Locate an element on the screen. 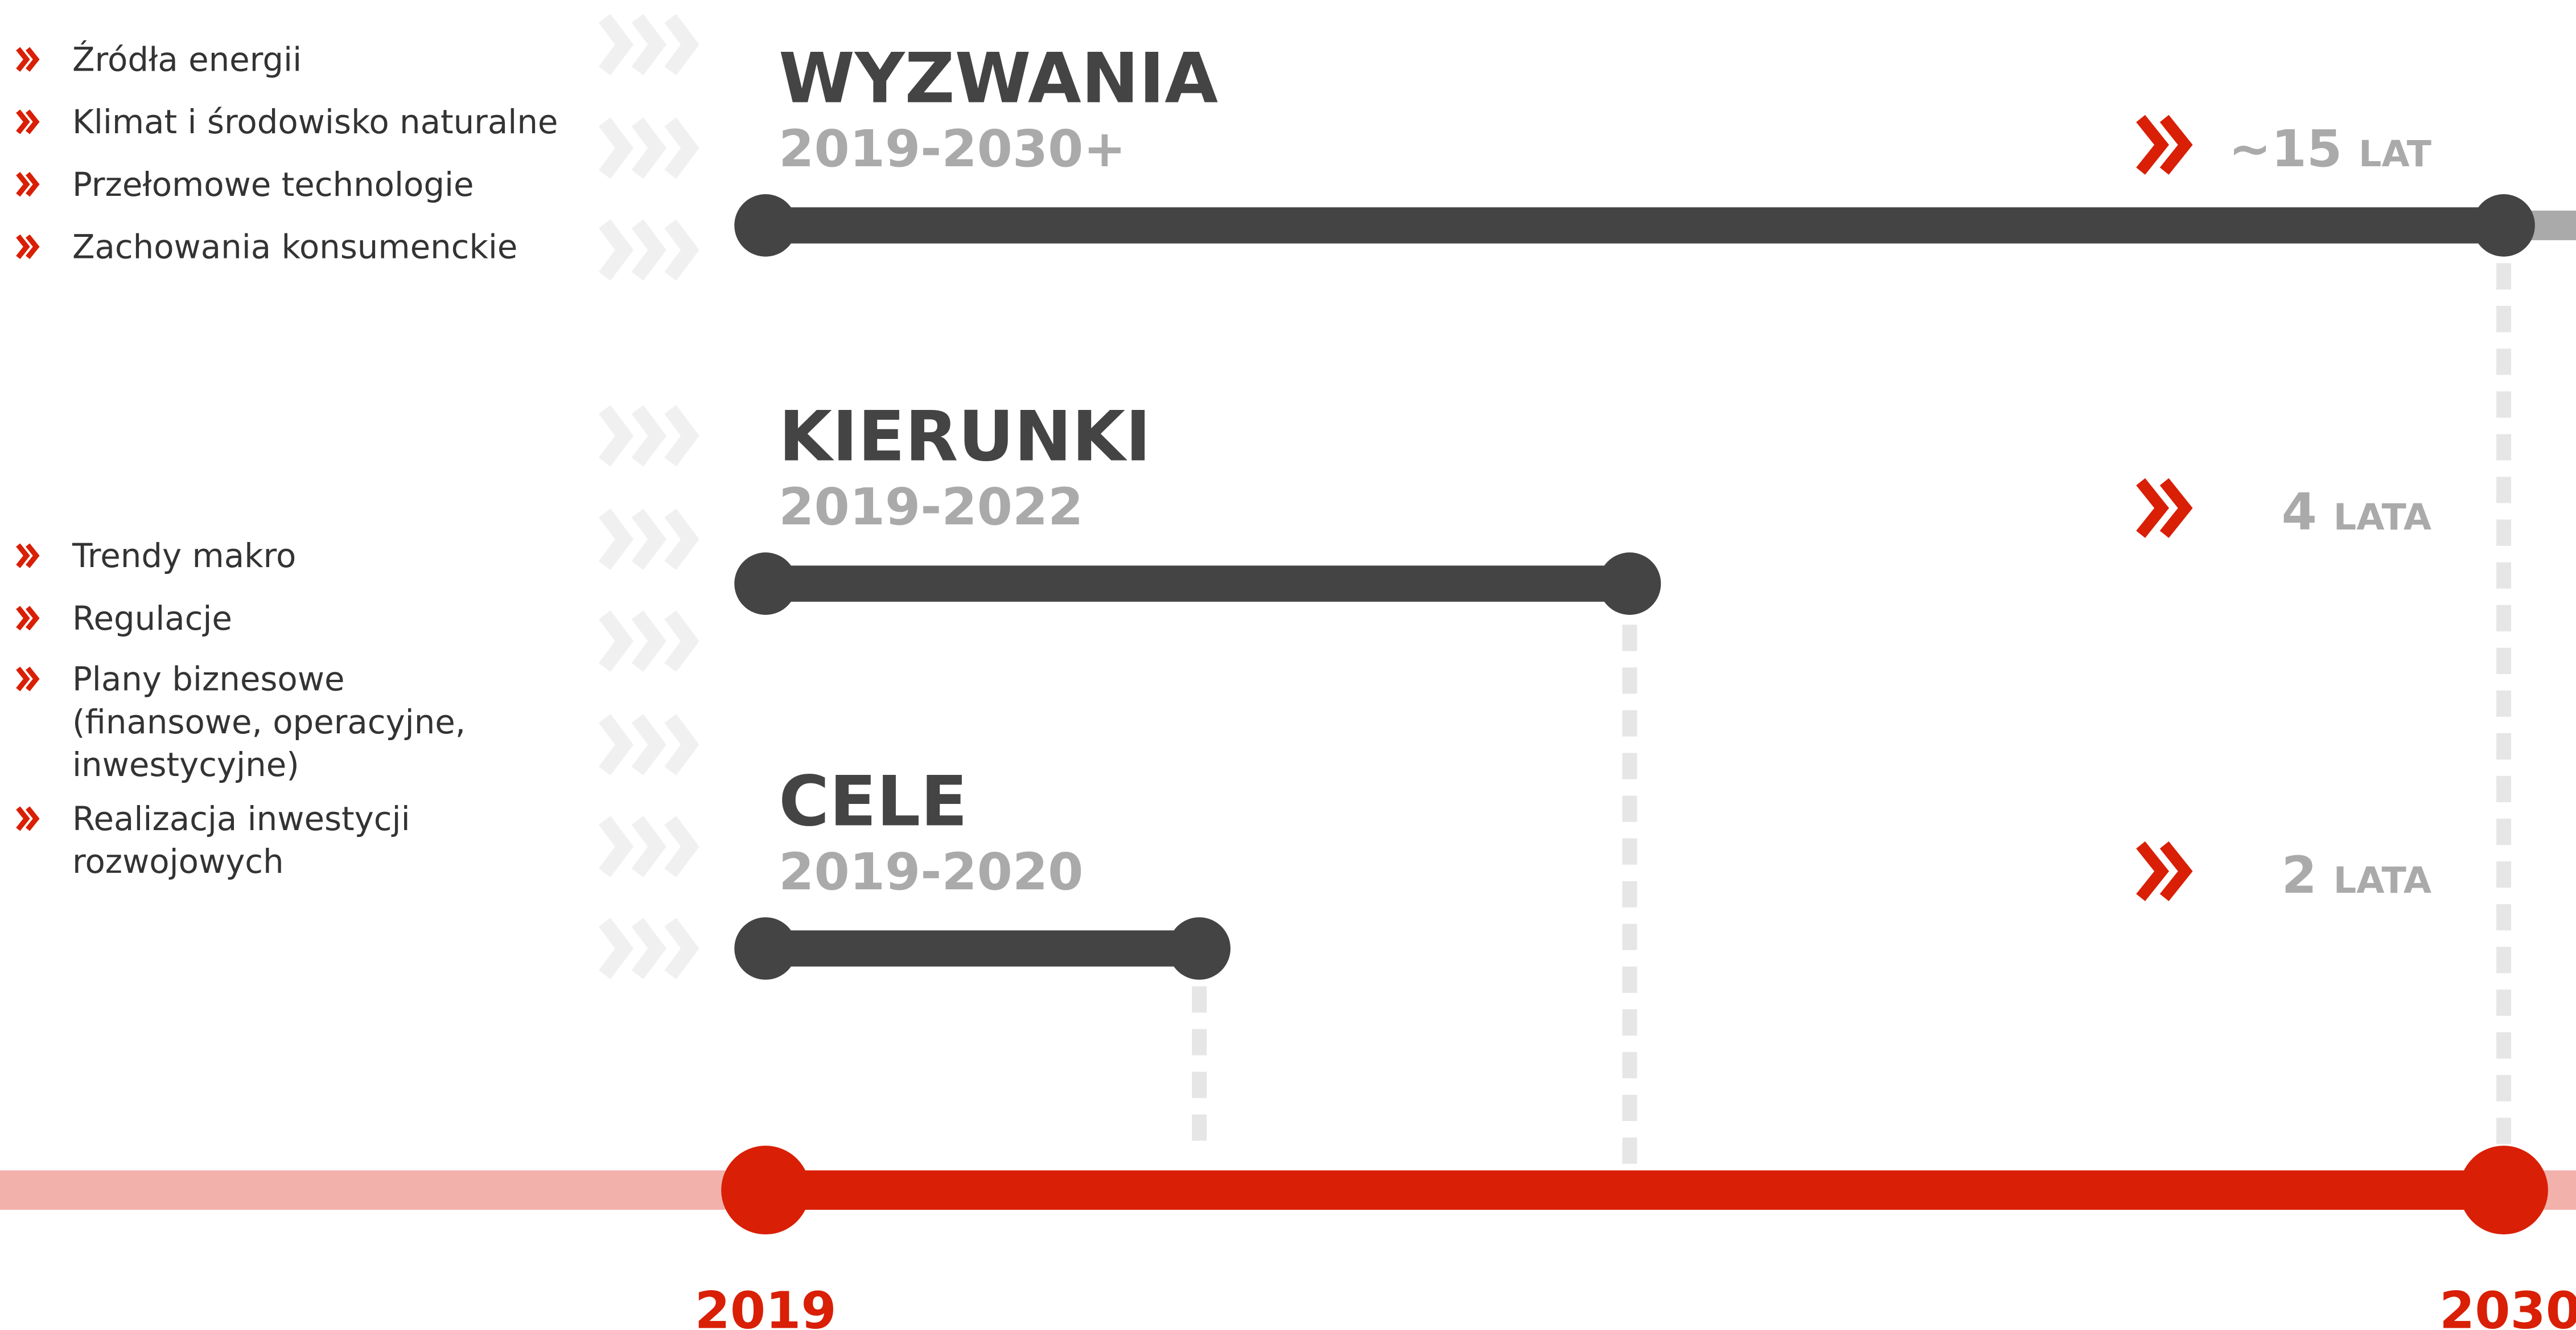 The height and width of the screenshot is (1330, 2576). section-title: KIERUNKI is located at coordinates (965, 436).